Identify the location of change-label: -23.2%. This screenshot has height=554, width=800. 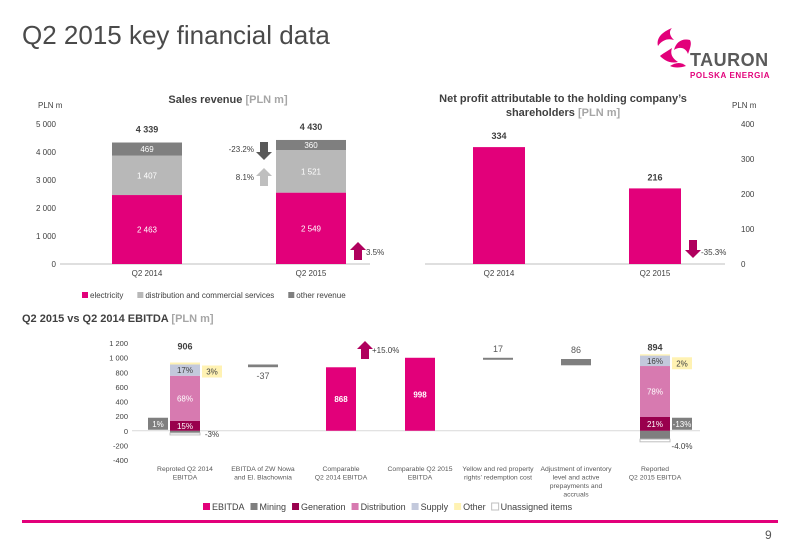
(241, 149).